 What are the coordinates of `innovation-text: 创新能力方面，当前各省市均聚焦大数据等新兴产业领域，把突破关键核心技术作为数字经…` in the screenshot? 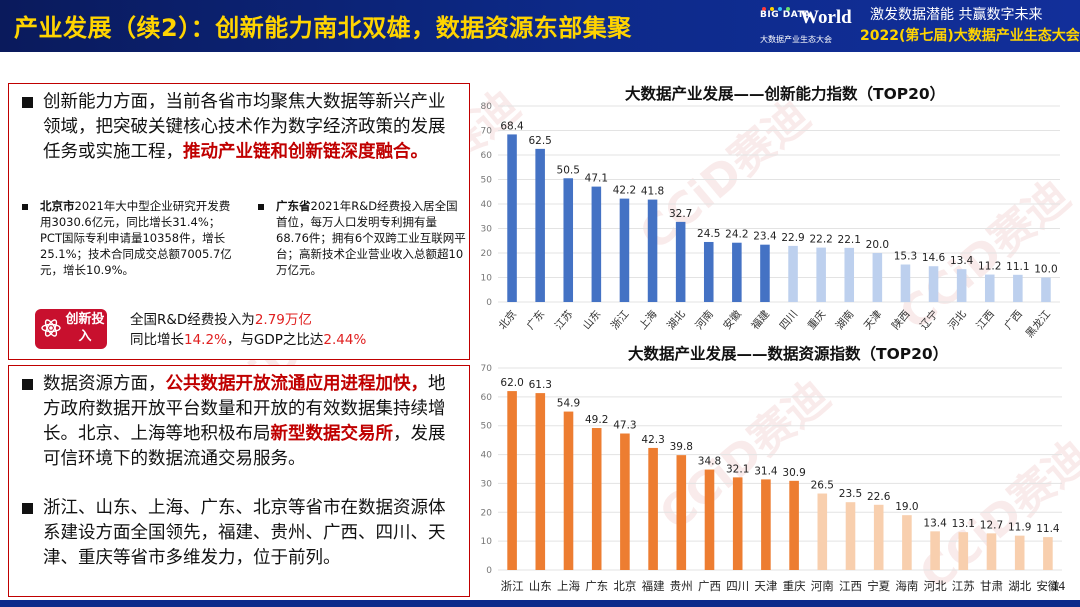 It's located at (244, 127).